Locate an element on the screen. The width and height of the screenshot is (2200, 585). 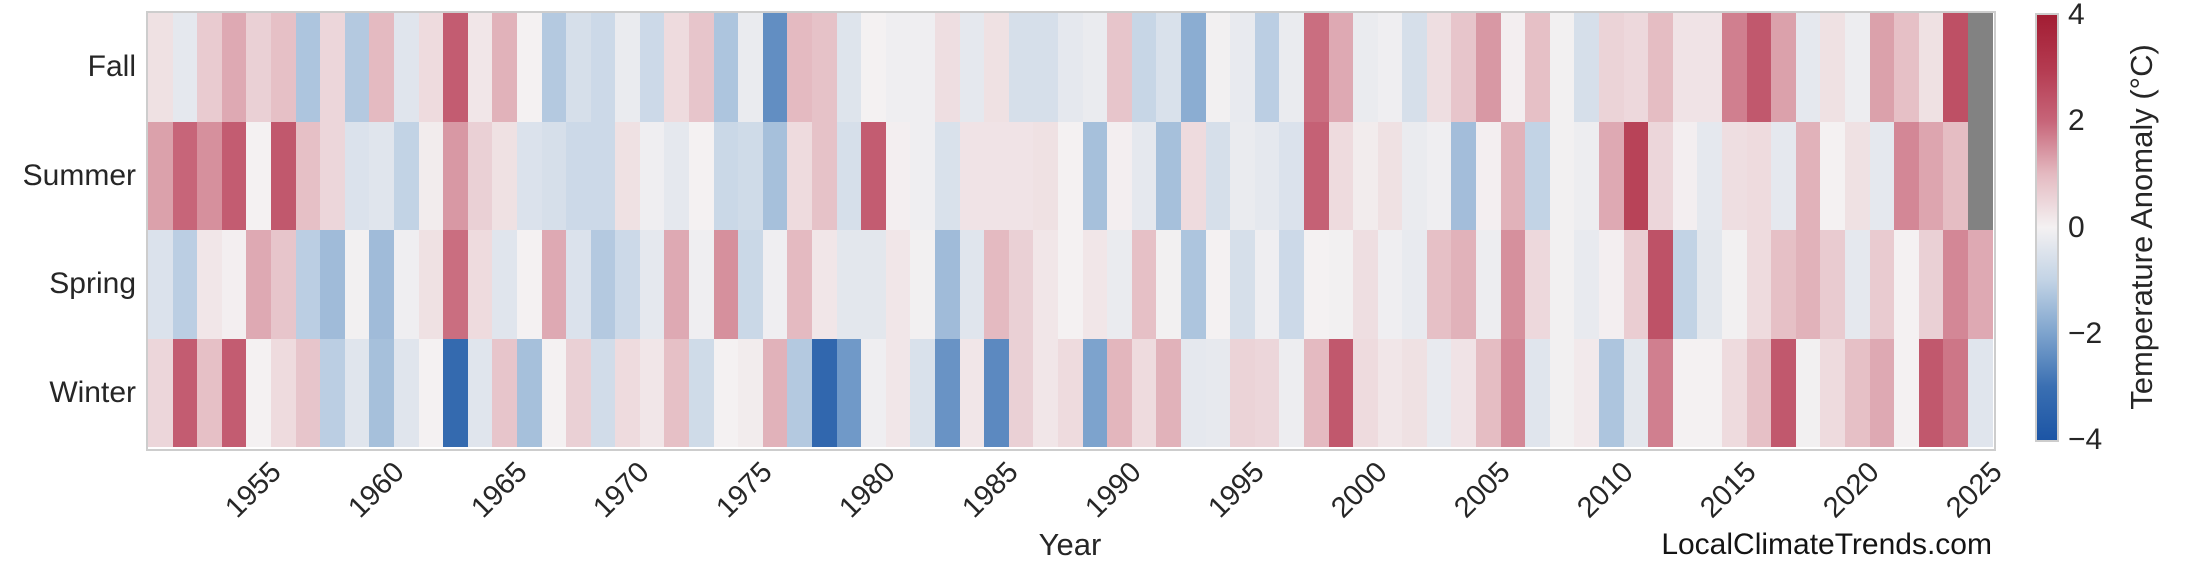
colorbar-tick-2: 2 is located at coordinates (2076, 121).